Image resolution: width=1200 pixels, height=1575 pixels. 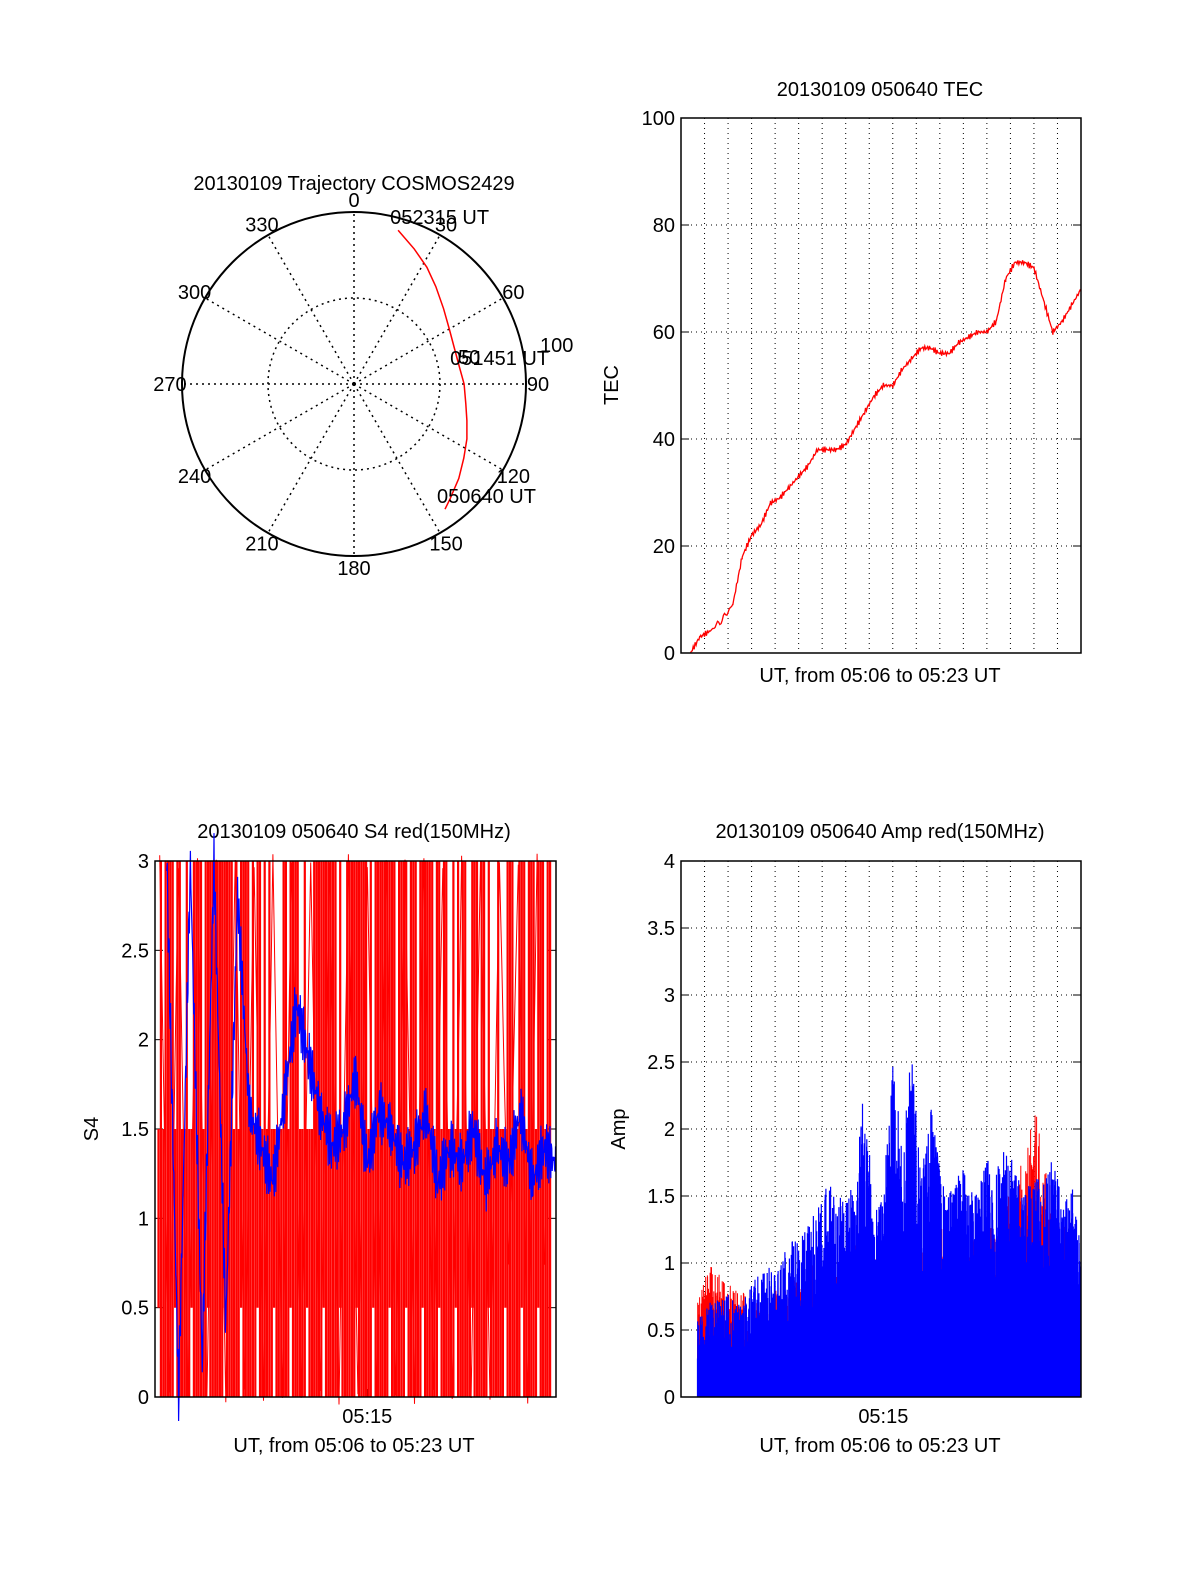 What do you see at coordinates (885, 457) in the screenshot?
I see `tec-series-line` at bounding box center [885, 457].